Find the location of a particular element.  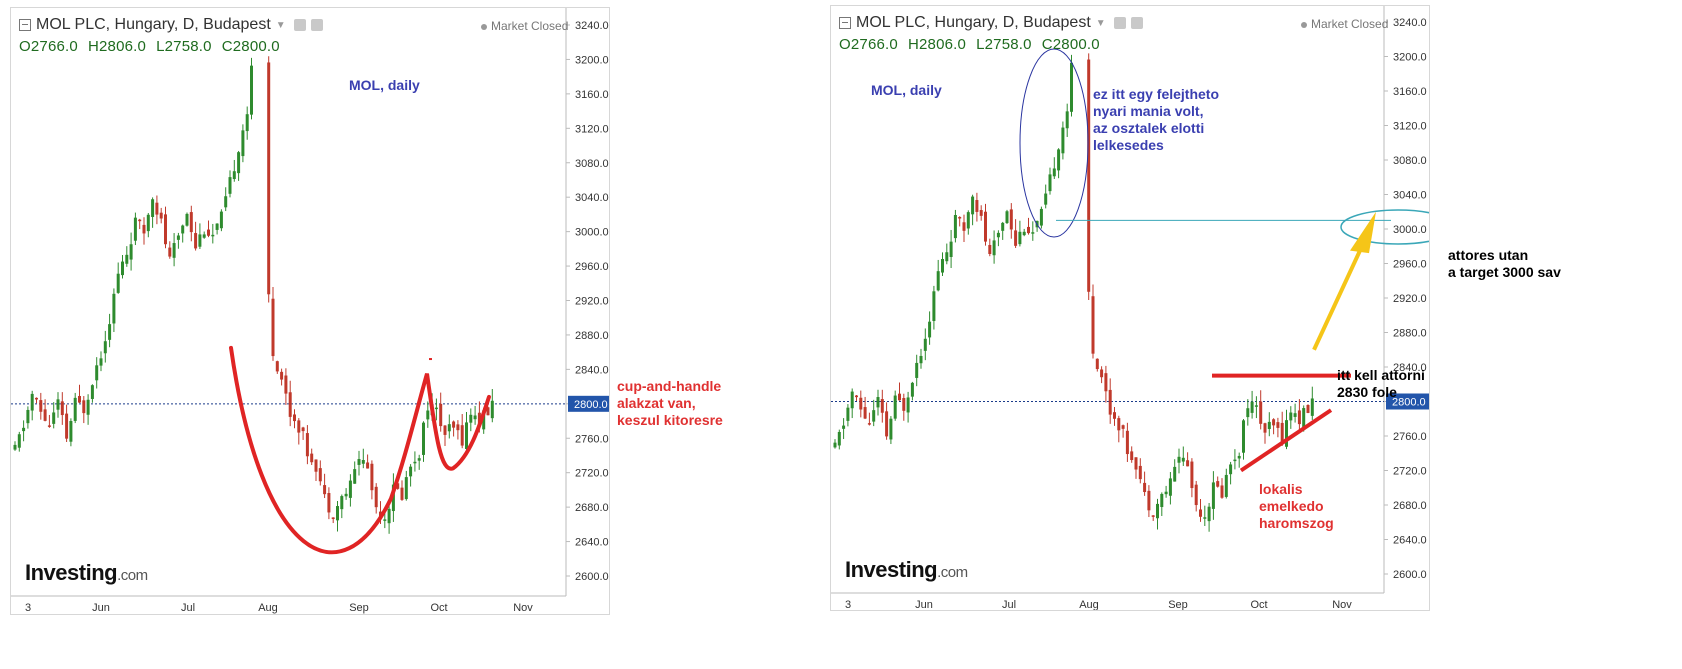

last-price-tag is located at coordinates (1407, 401).